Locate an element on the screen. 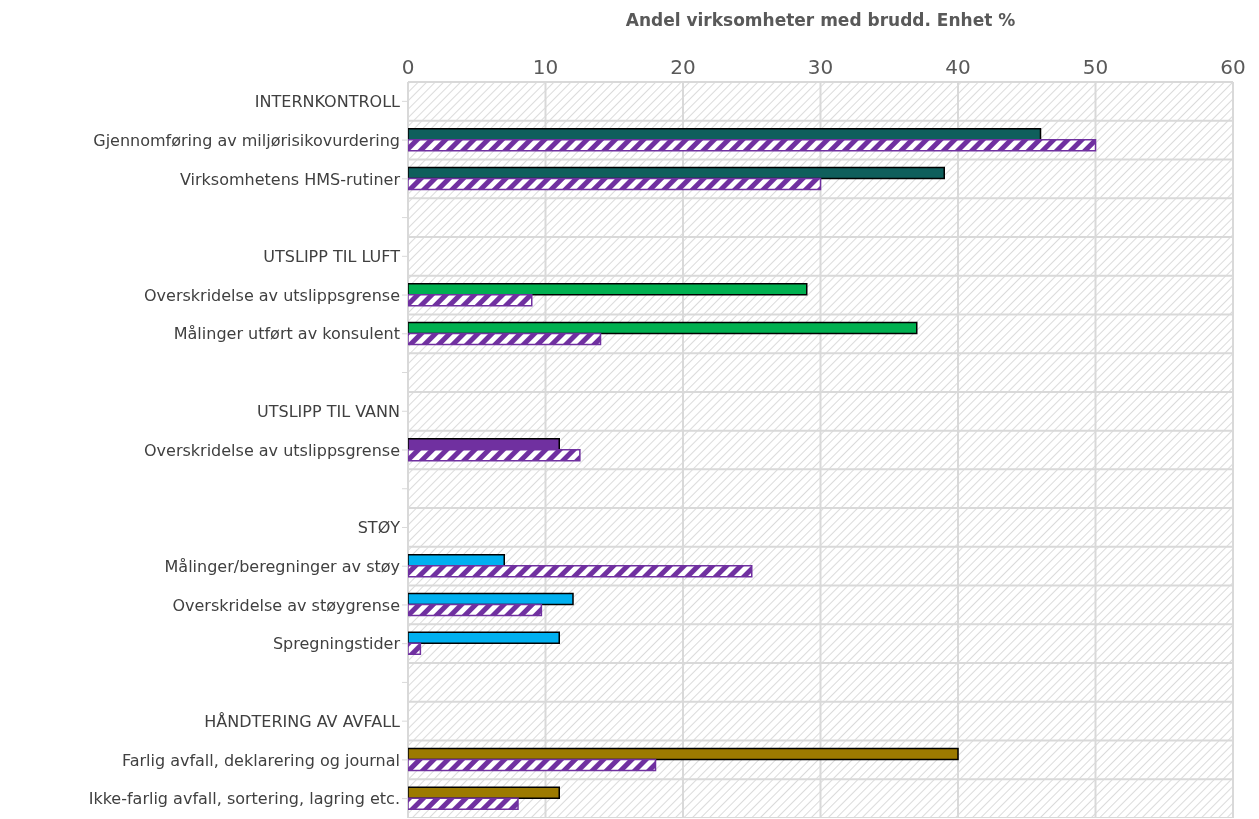 This screenshot has height=819, width=1259. y-tick-label: INTERNKONTROLL is located at coordinates (327, 102).